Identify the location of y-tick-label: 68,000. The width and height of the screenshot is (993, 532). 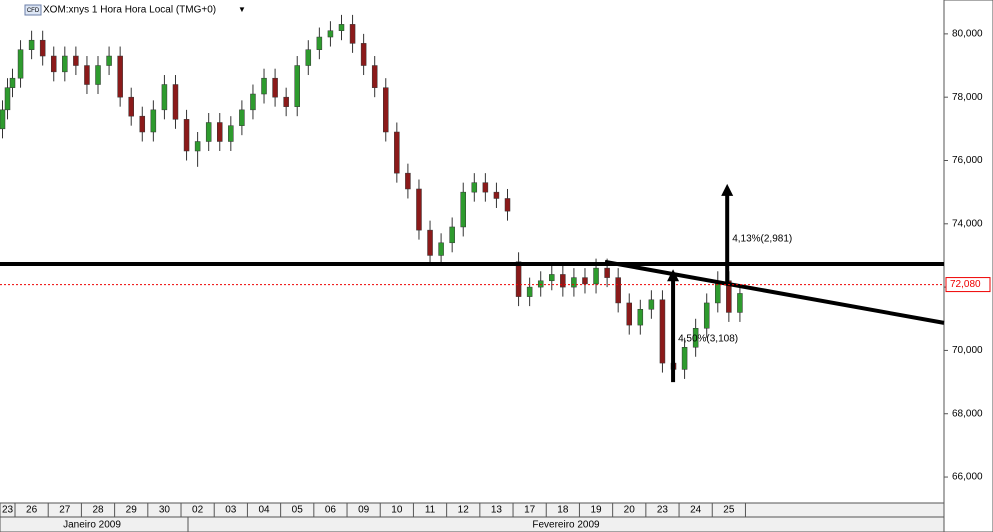
(967, 413).